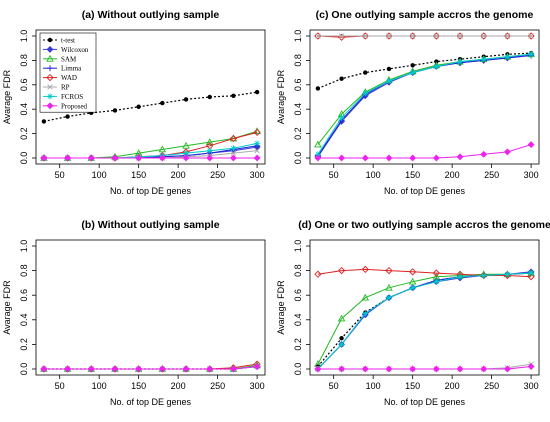 The width and height of the screenshot is (550, 422). I want to click on legend-label: SAM, so click(69, 59).